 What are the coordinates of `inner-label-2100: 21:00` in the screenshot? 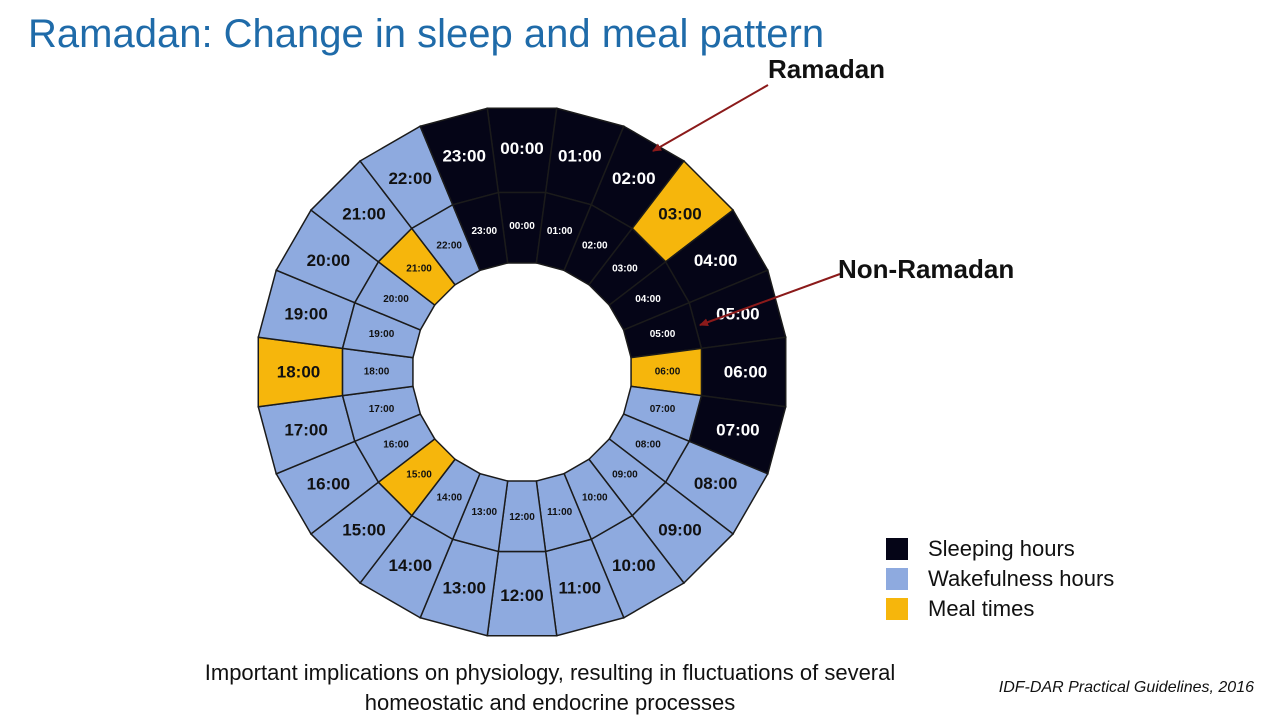 It's located at (419, 269).